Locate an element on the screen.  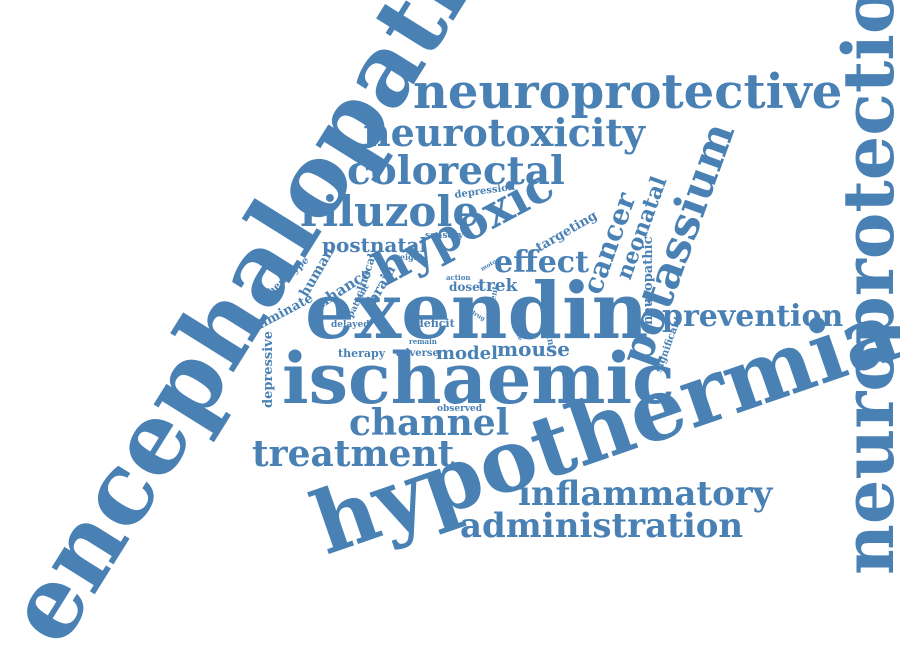
word-dose: dose is located at coordinates (464, 287).